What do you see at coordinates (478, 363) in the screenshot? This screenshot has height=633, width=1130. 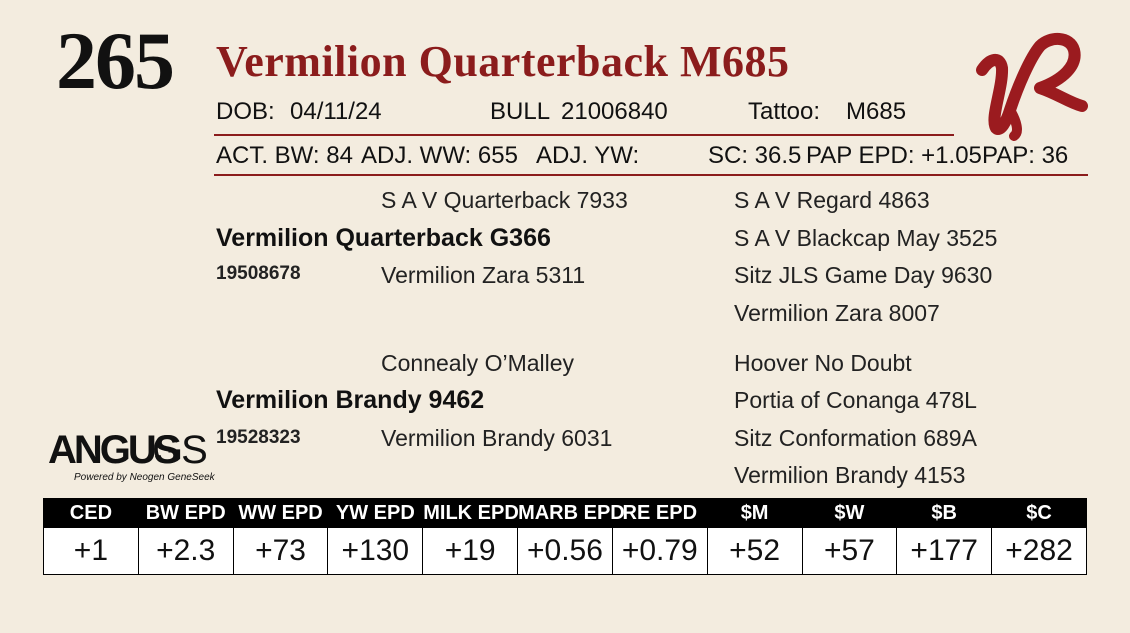 I see `dam-sire: Connealy O’Malley` at bounding box center [478, 363].